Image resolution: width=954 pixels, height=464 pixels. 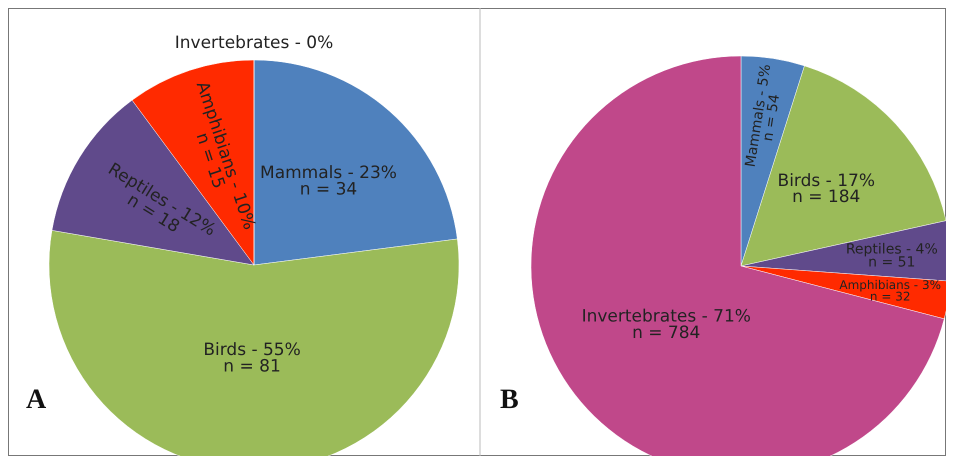 I want to click on slice-label: Birds - 55% n = 81, so click(x=252, y=358).